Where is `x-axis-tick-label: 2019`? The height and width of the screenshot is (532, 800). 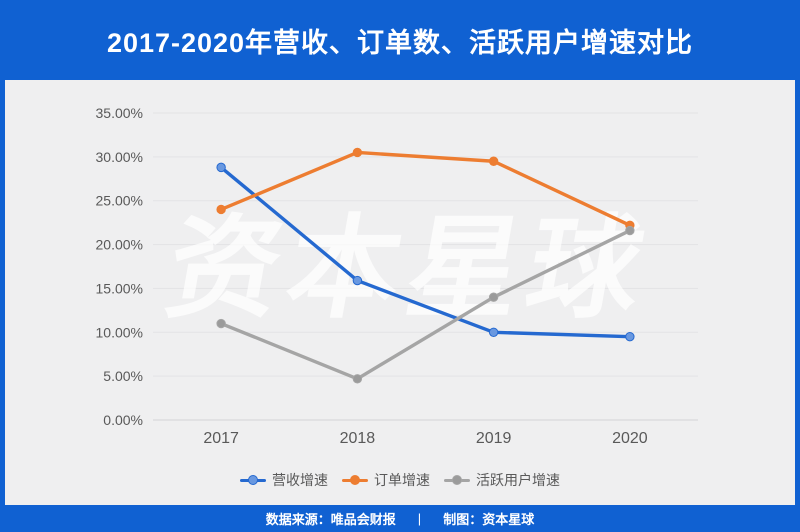
x-axis-tick-label: 2019 is located at coordinates (494, 438).